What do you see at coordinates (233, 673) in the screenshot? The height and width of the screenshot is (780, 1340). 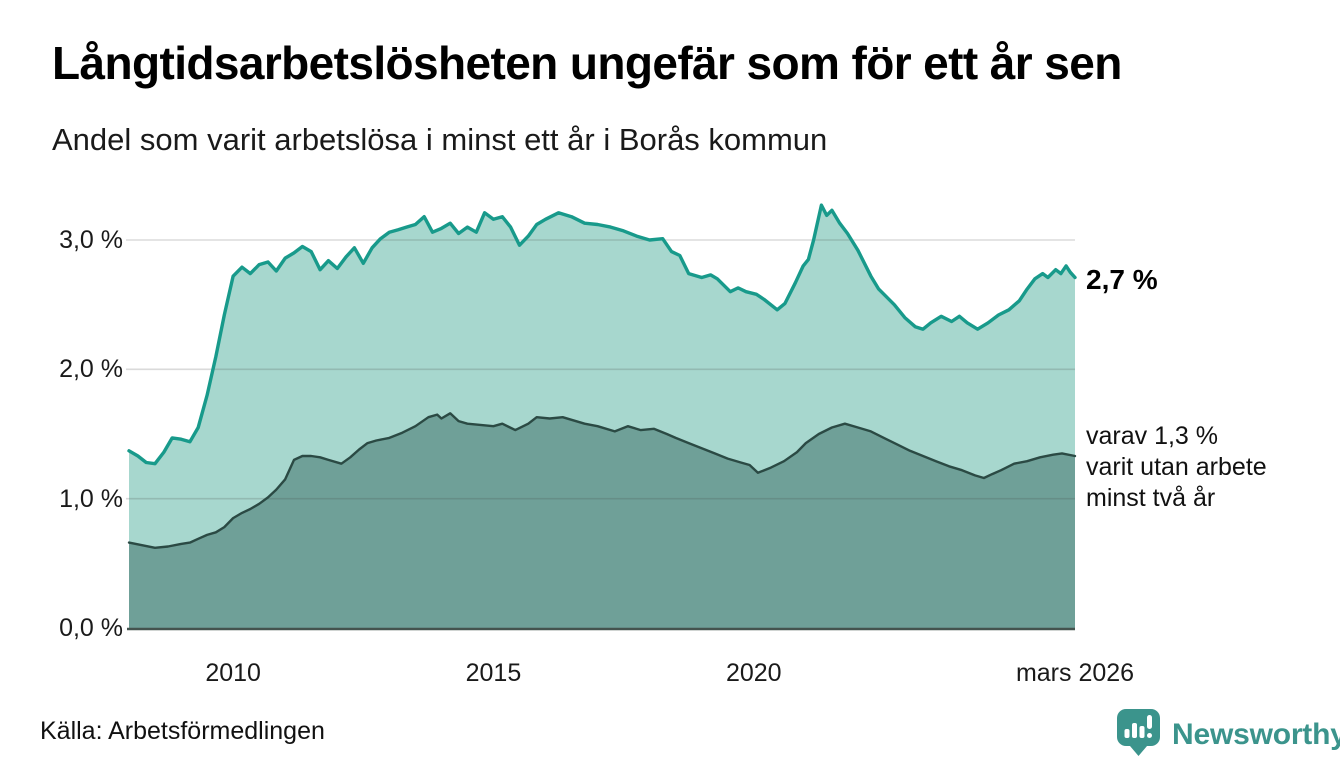 I see `x-tick-label: 2010` at bounding box center [233, 673].